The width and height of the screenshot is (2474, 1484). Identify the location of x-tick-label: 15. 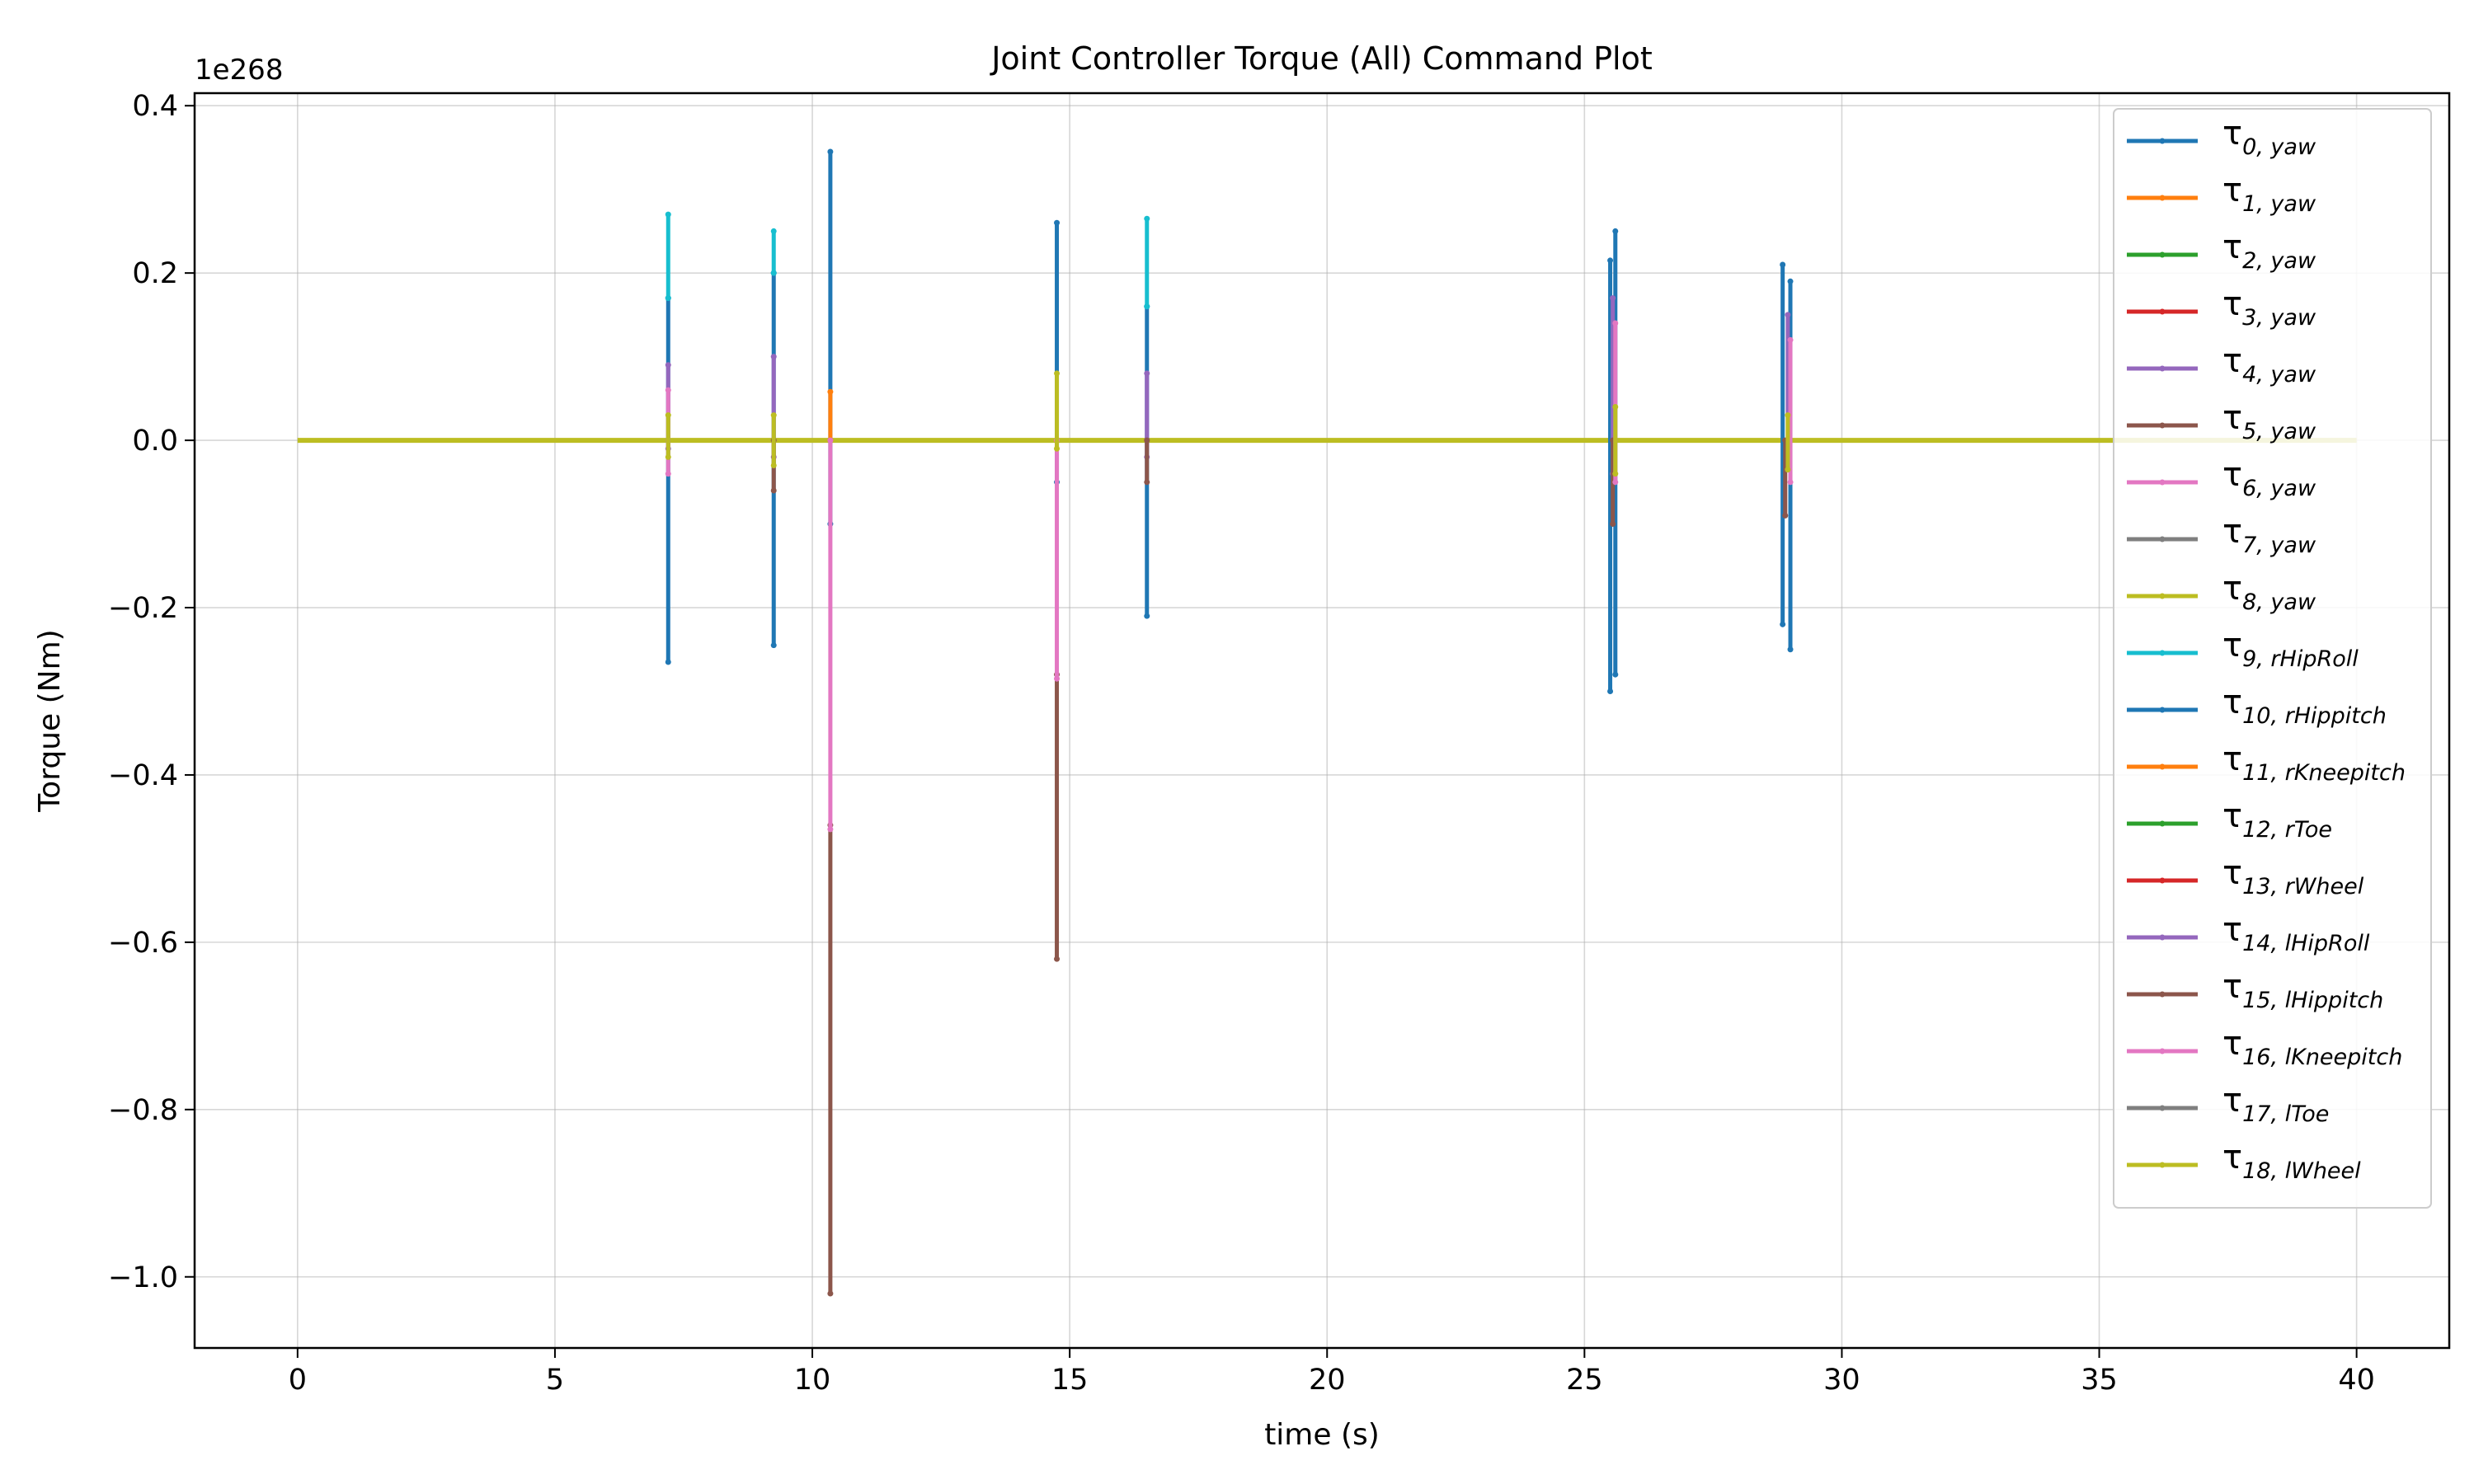
(1070, 1380).